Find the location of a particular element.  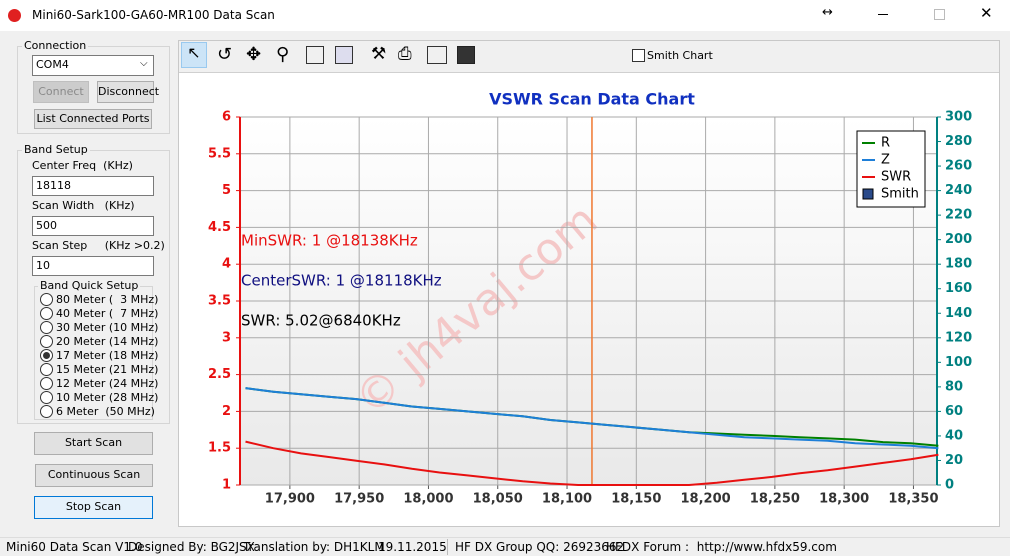

y2-tick-label: 0 is located at coordinates (949, 485).